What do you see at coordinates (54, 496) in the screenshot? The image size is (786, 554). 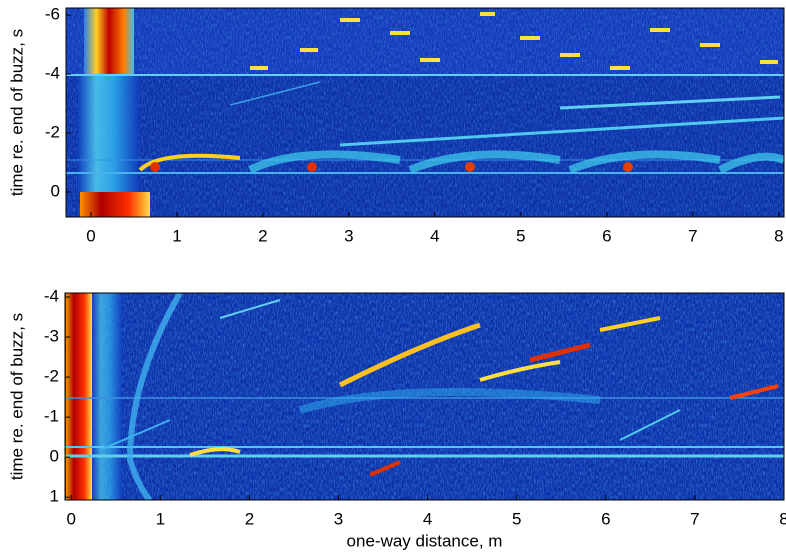 I see `y-tick-label: 1` at bounding box center [54, 496].